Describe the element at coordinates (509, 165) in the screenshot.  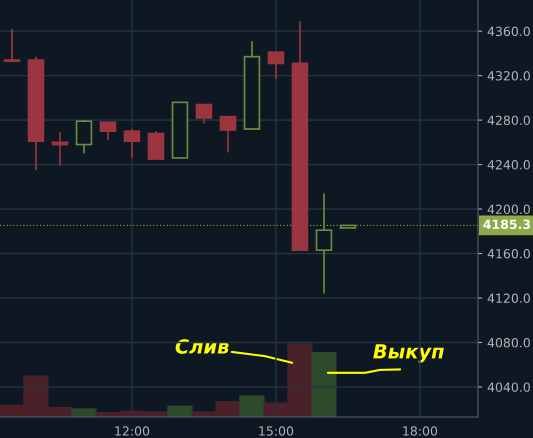
I see `y-tick-label: 4240.0` at that location.